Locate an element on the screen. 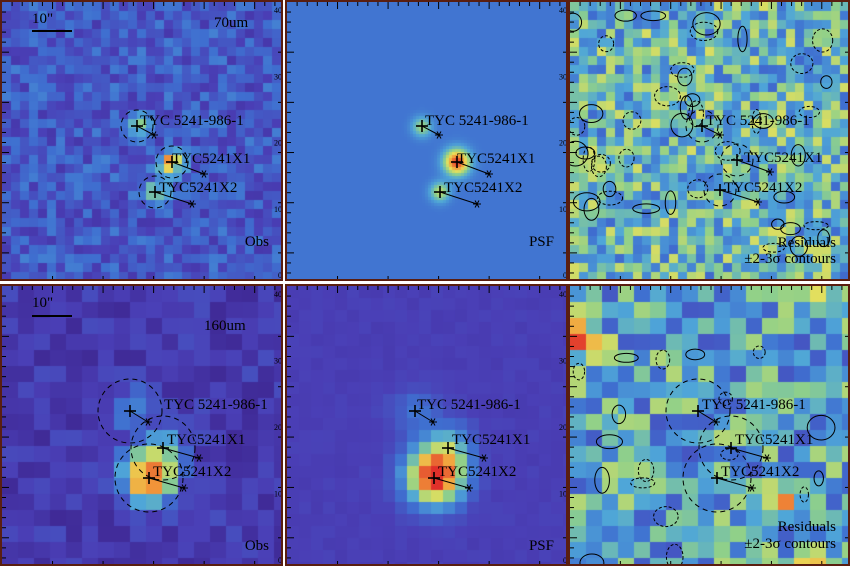 Image resolution: width=850 pixels, height=566 pixels. panel-label-obs: Obs is located at coordinates (256, 546).